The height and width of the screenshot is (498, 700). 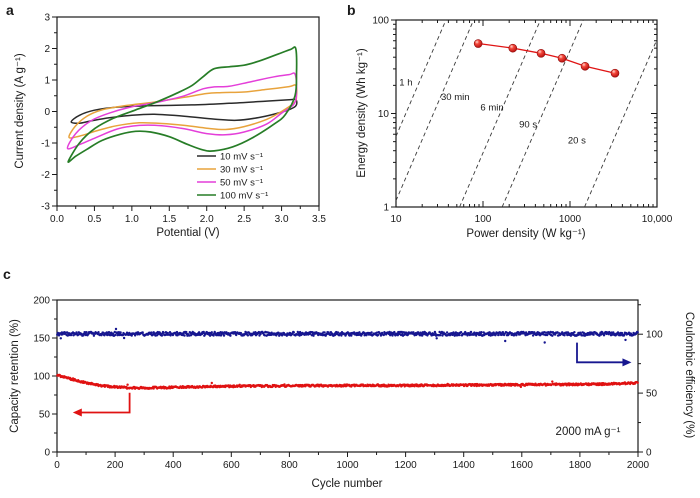 What do you see at coordinates (319, 219) in the screenshot?
I see `tick-label: 3.5` at bounding box center [319, 219].